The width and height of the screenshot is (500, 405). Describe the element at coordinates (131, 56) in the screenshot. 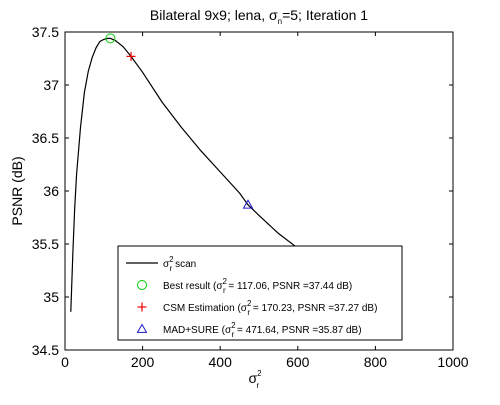

I see `plus-data-marker` at that location.